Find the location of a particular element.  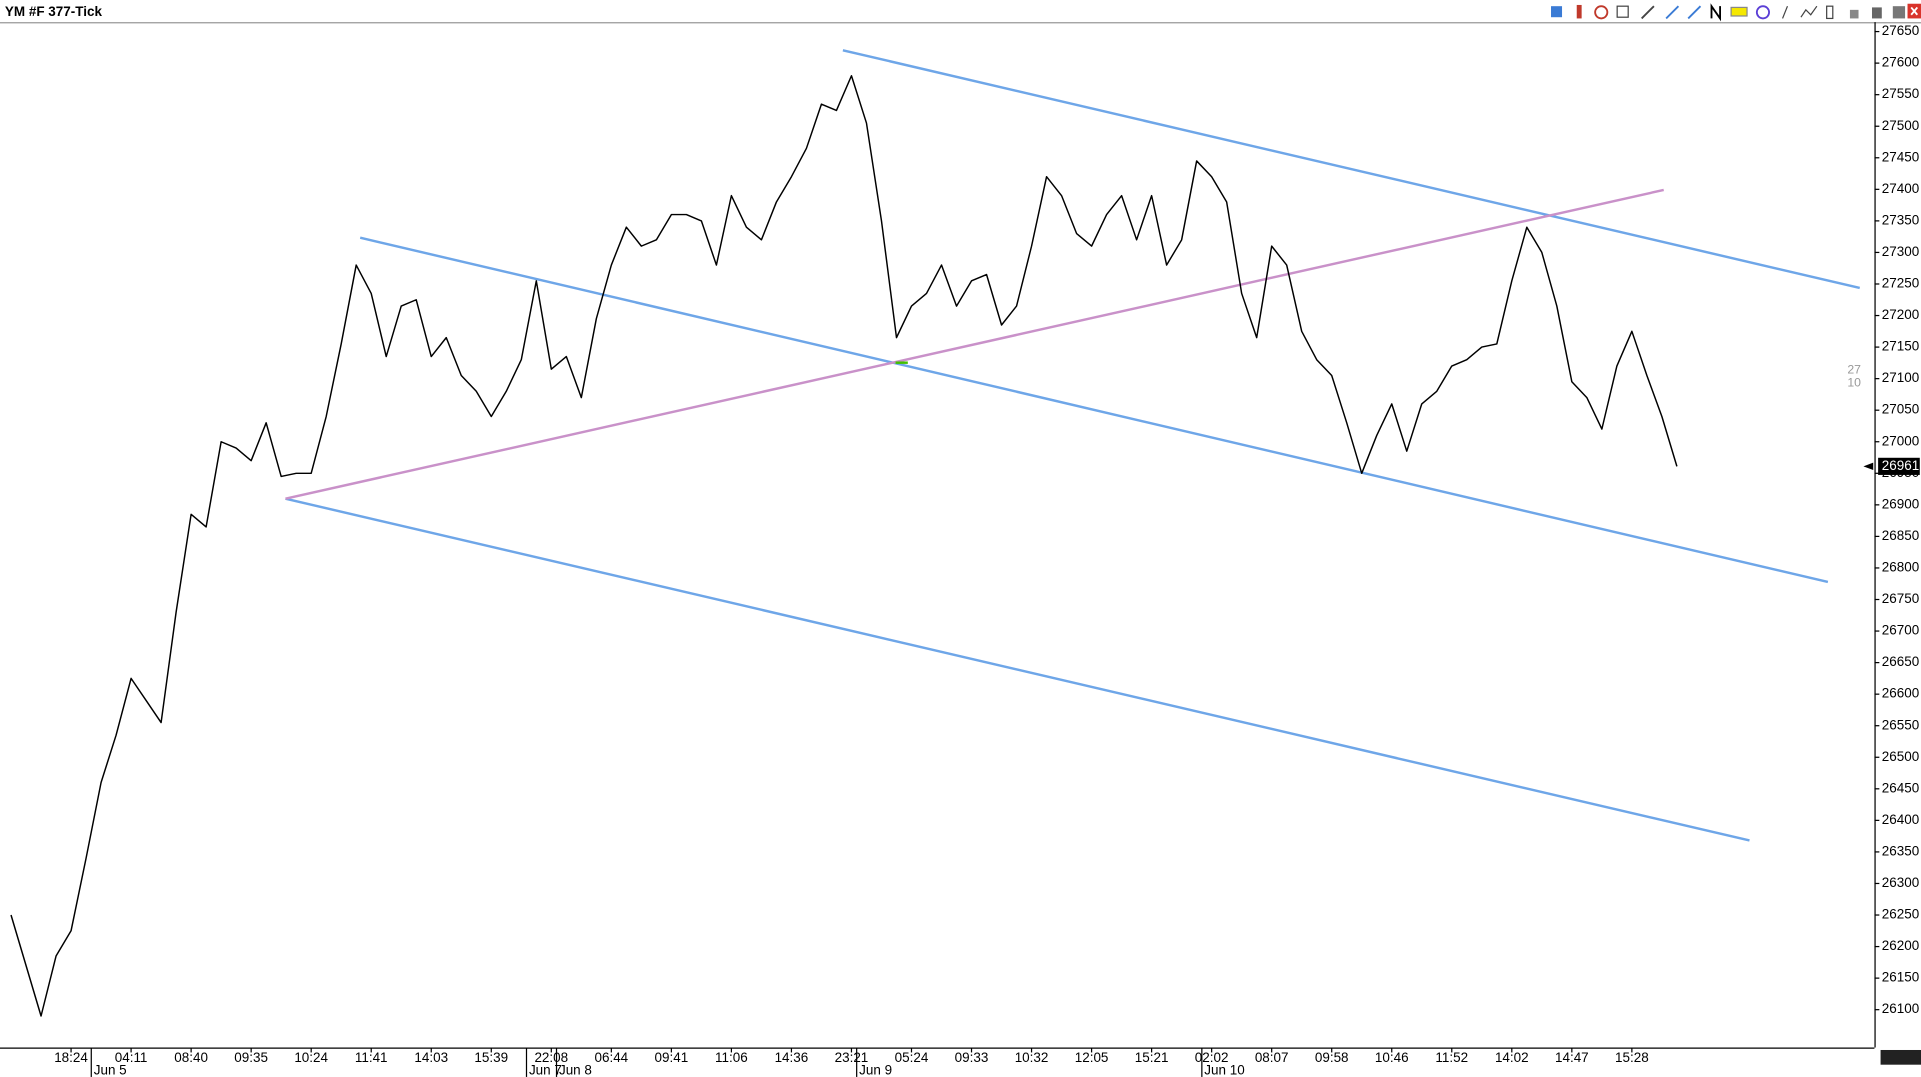

x-tick-label: 09:58 is located at coordinates (1332, 1057).